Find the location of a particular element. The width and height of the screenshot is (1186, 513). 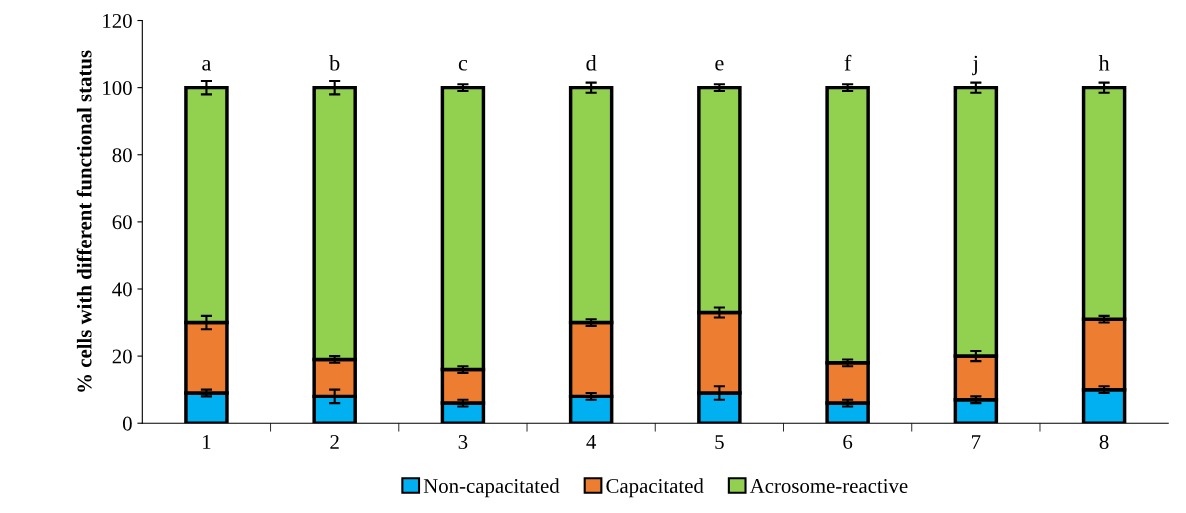

x-tick-label: 1 is located at coordinates (207, 442).